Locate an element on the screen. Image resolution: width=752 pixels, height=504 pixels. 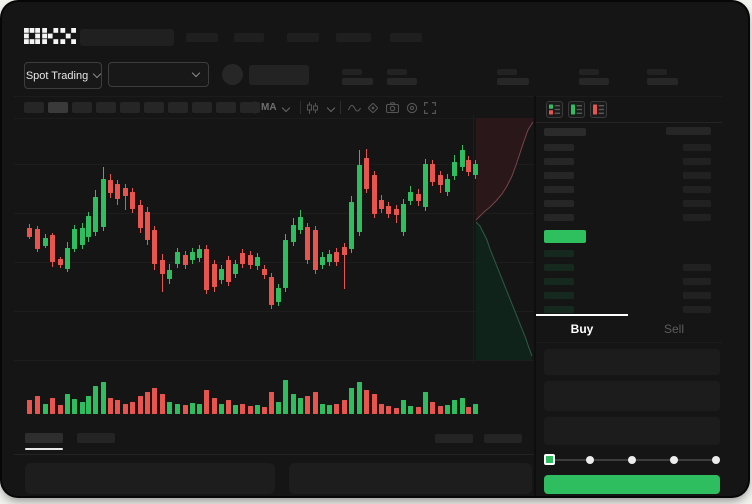
book-asks-icon is located at coordinates (598, 109).